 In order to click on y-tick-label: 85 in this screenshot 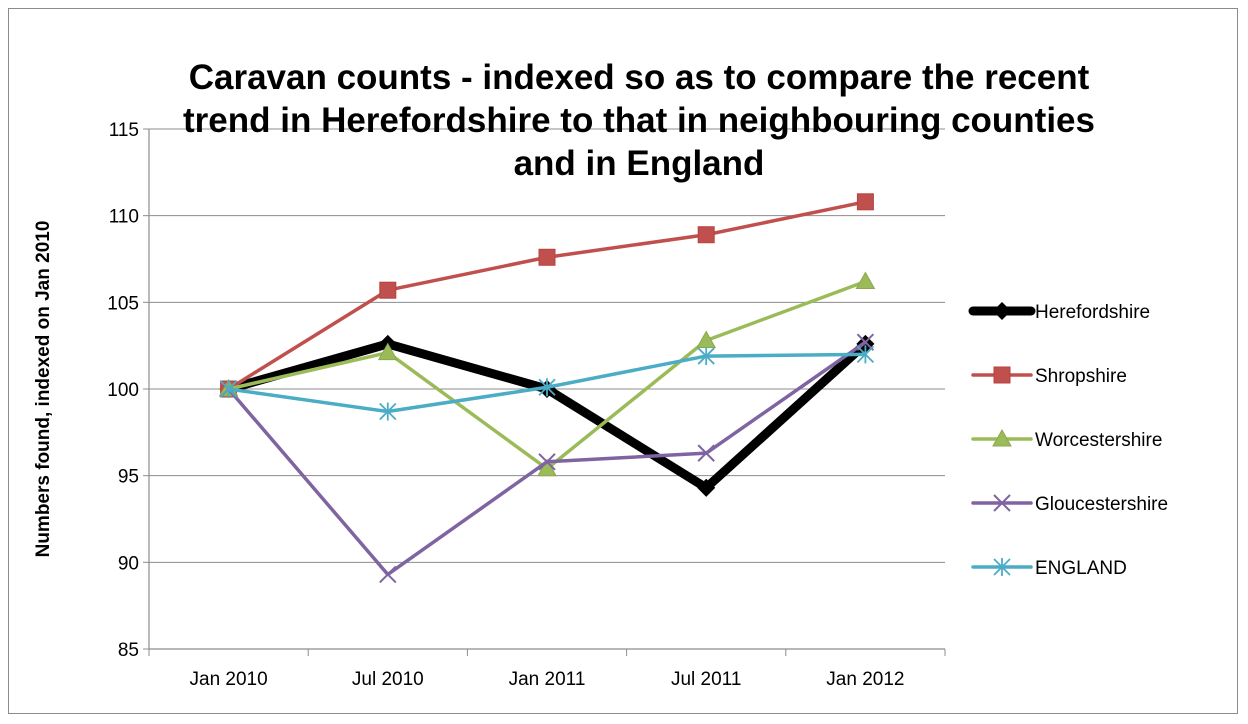, I will do `click(128, 650)`.